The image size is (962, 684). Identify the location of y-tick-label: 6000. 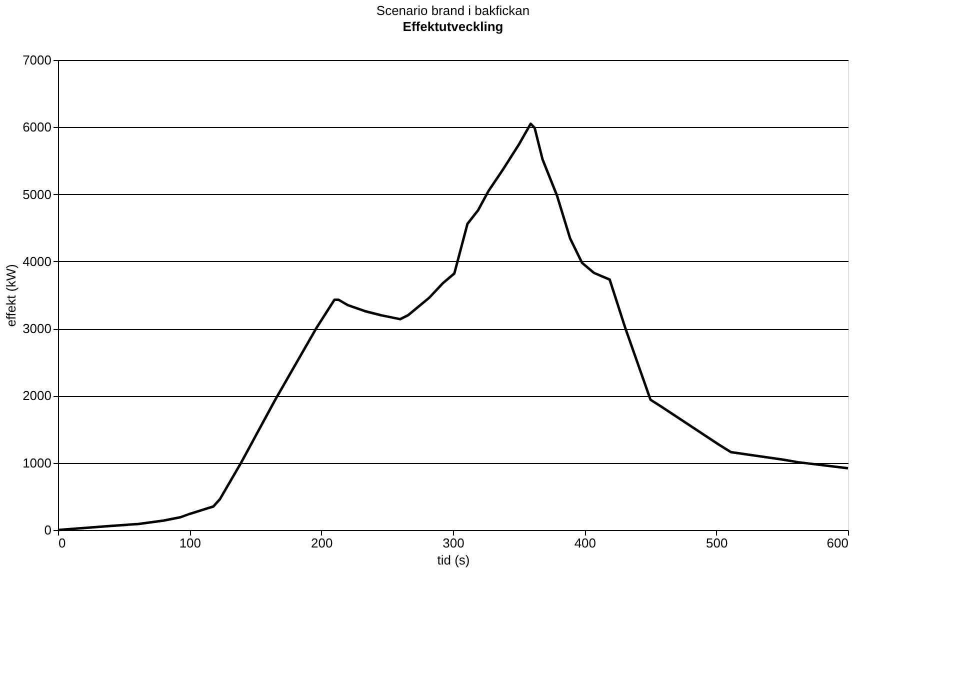
(37, 127).